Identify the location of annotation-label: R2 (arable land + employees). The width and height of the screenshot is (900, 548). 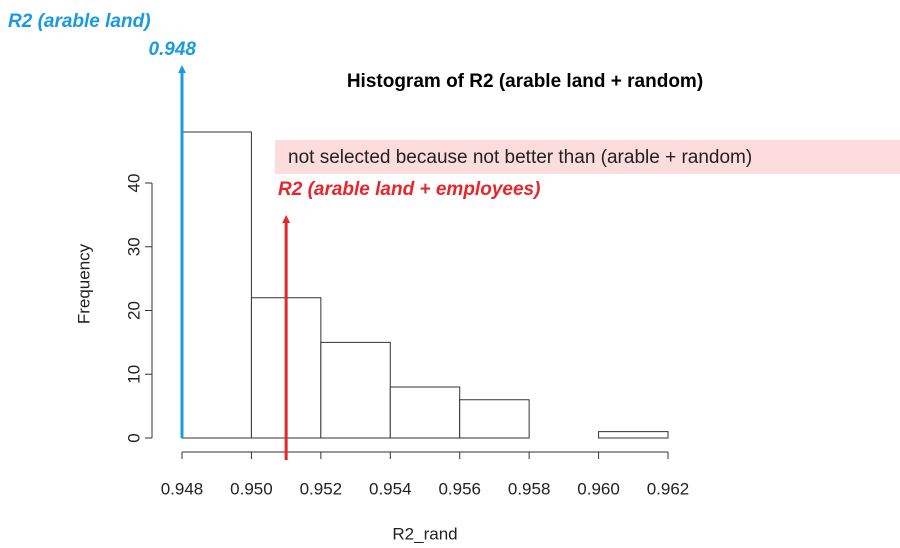
(409, 189).